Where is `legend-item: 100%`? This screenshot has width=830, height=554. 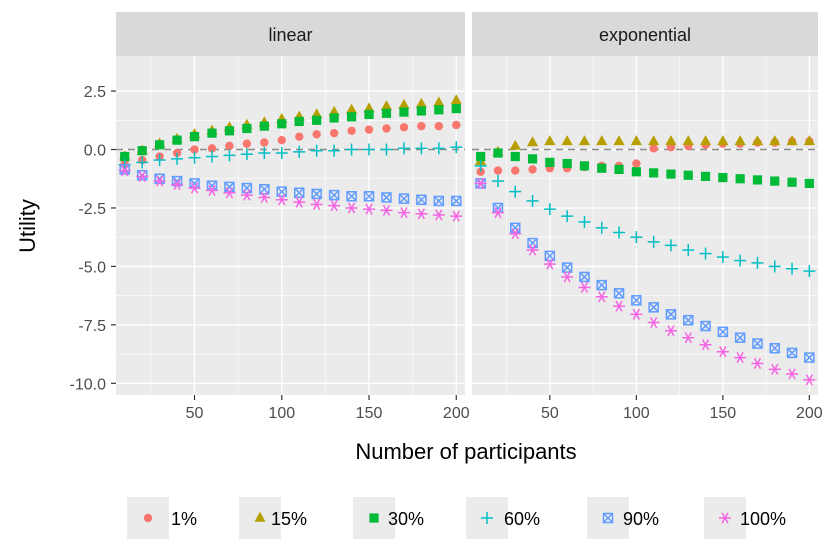 legend-item: 100% is located at coordinates (745, 518).